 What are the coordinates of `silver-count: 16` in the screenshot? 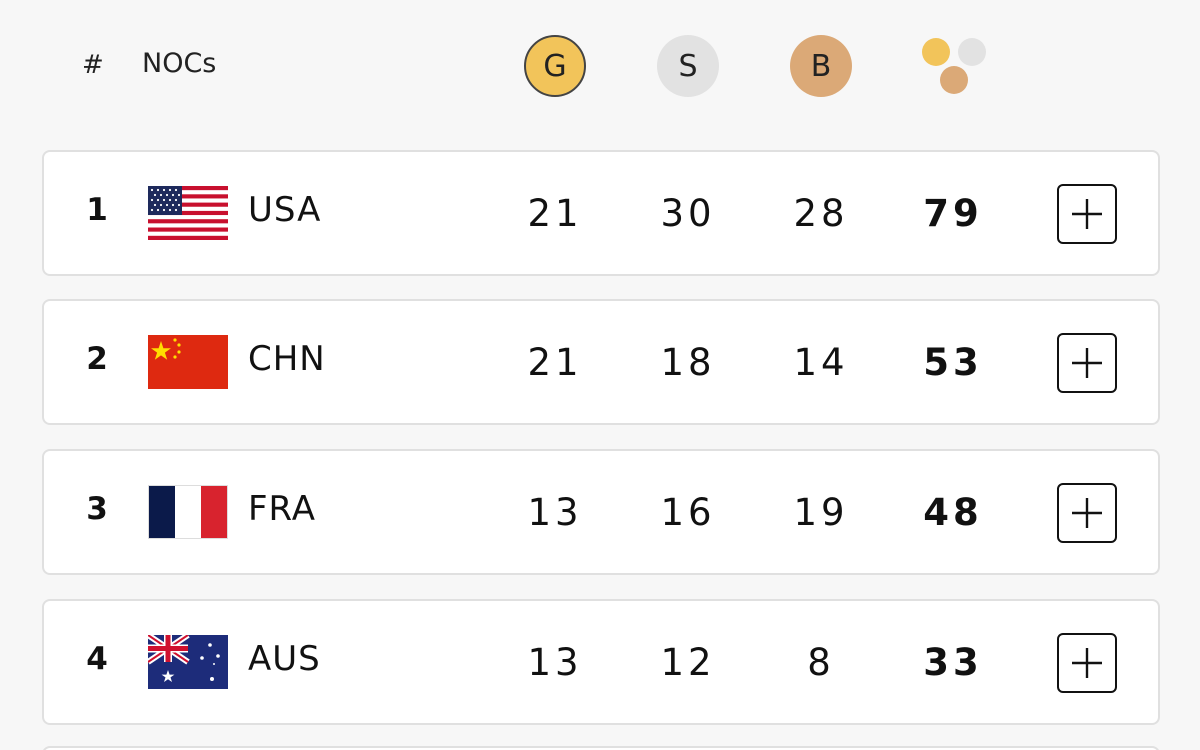 It's located at (688, 512).